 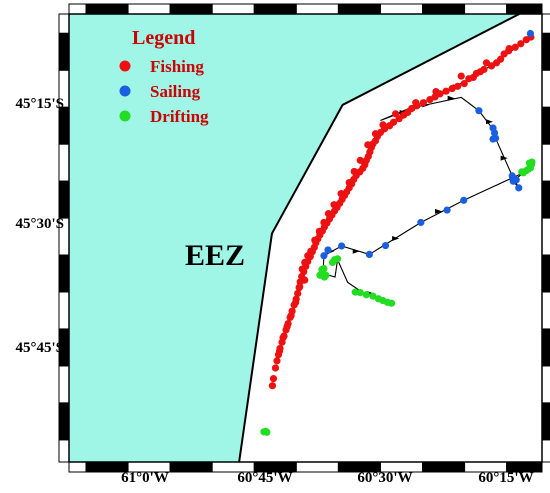 I want to click on legend: Legend Fishing Sailing Drifting, so click(x=164, y=76).